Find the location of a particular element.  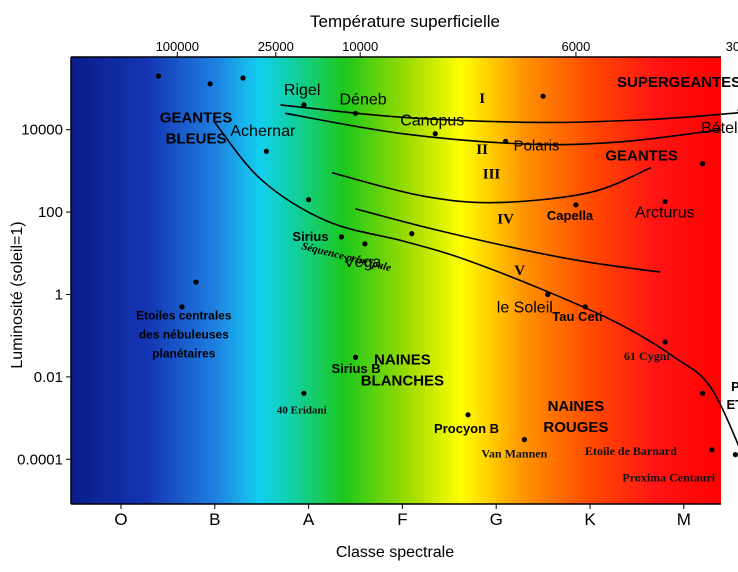

top-tick-label-3000: 3000 is located at coordinates (732, 46).